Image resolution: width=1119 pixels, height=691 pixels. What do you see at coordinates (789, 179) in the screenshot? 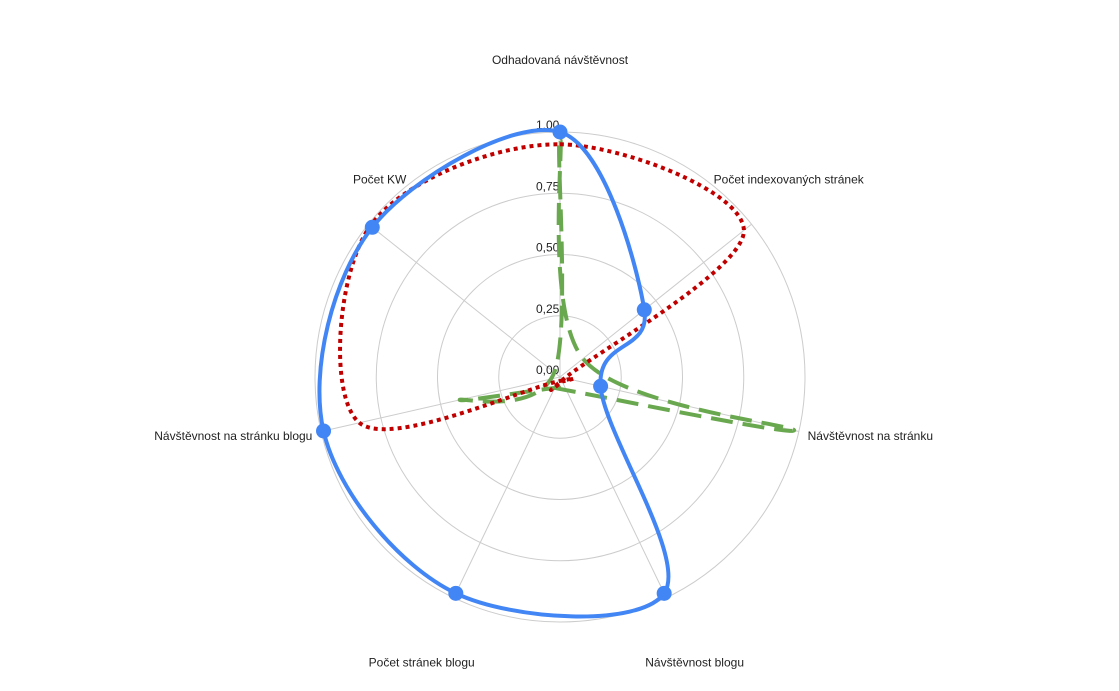
I see `axis-label-1: Počet indexovaných stránek` at bounding box center [789, 179].